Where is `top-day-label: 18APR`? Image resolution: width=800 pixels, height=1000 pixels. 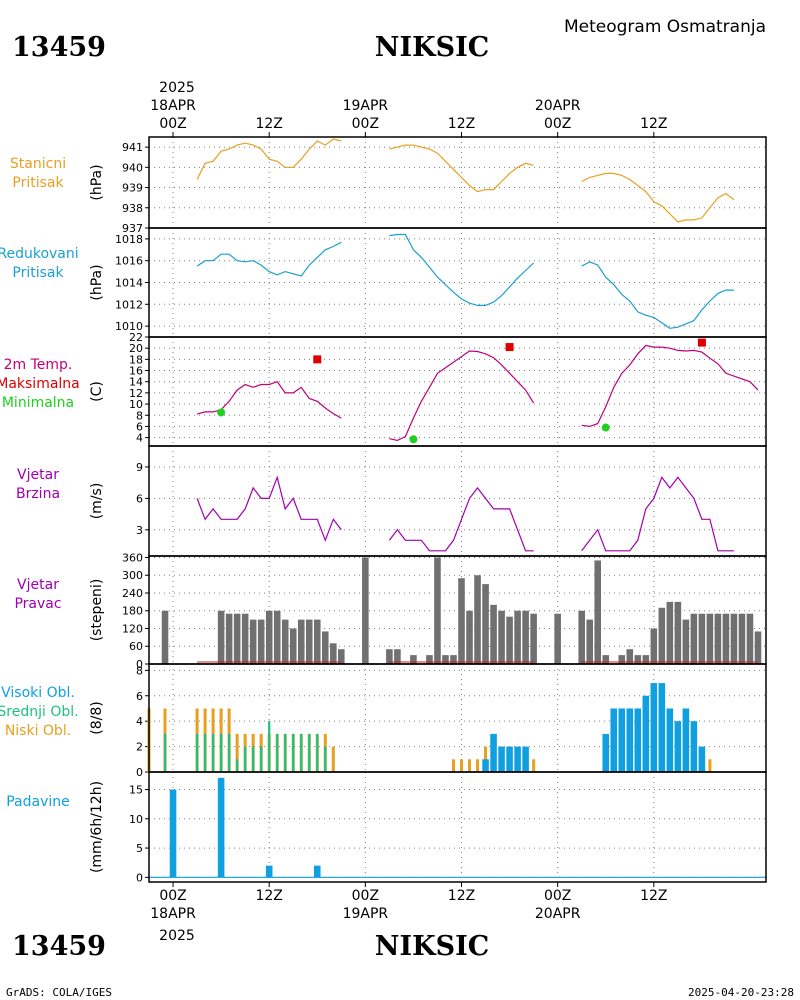 top-day-label: 18APR is located at coordinates (173, 106).